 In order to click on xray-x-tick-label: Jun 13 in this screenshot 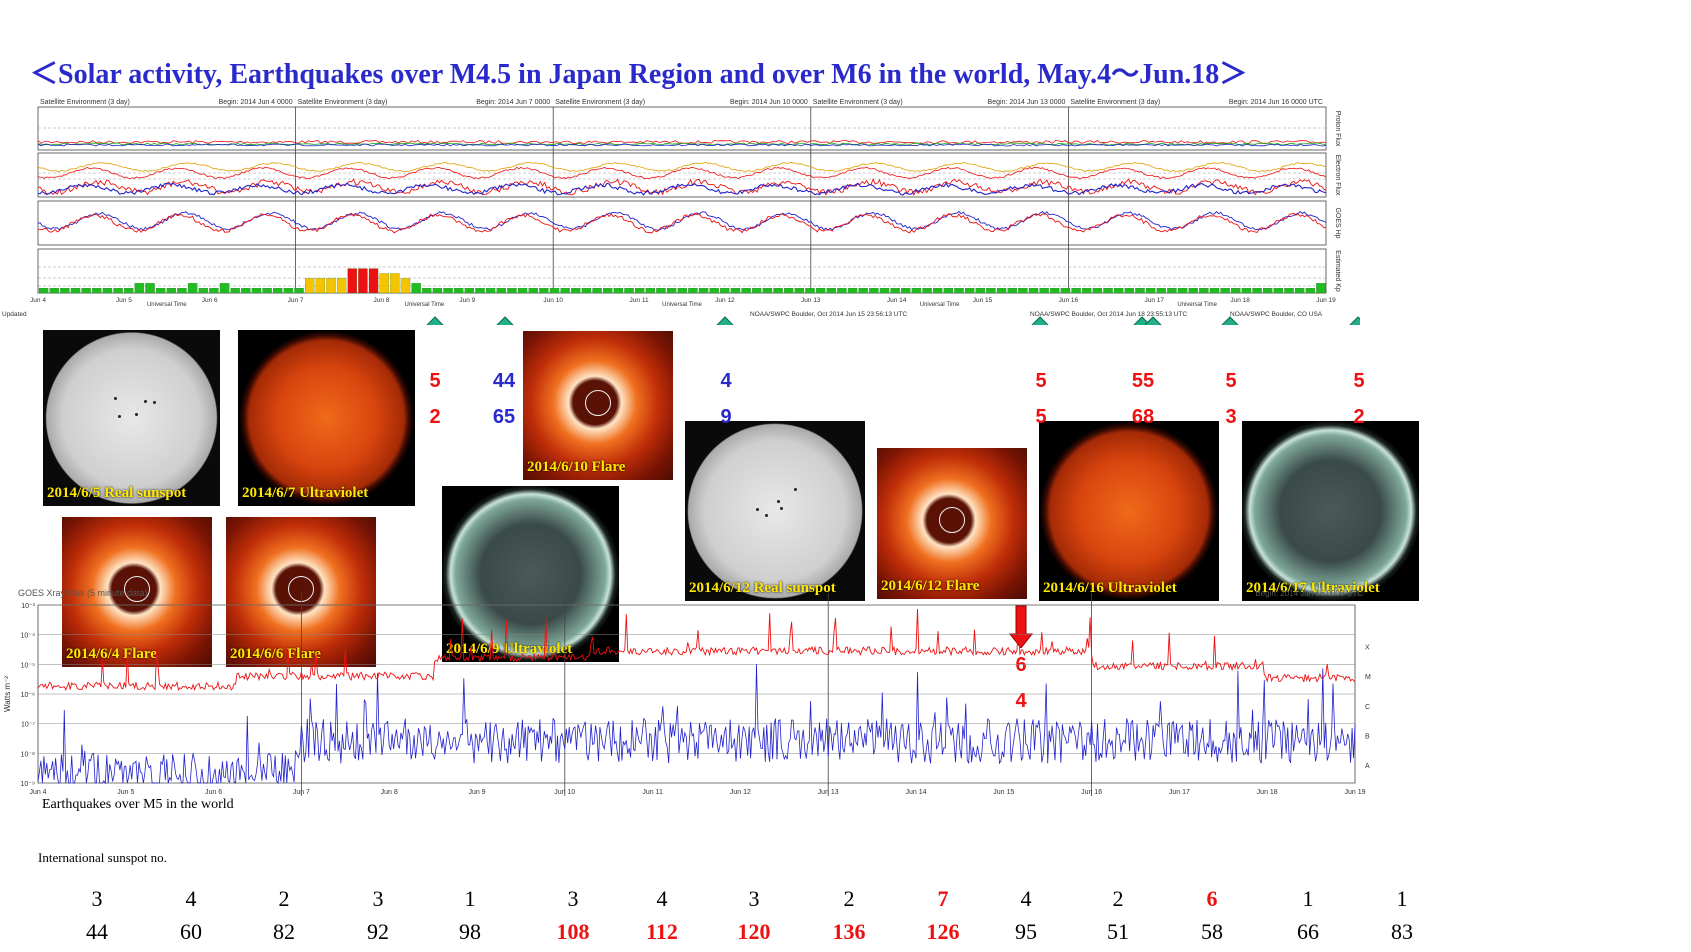, I will do `click(828, 792)`.